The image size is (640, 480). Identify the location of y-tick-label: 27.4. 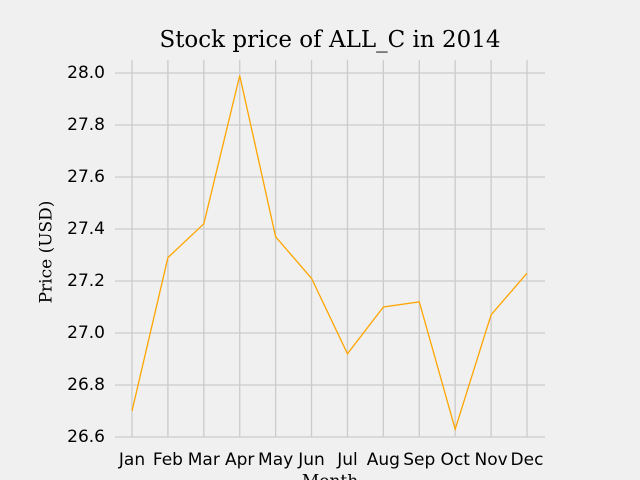
(86, 229).